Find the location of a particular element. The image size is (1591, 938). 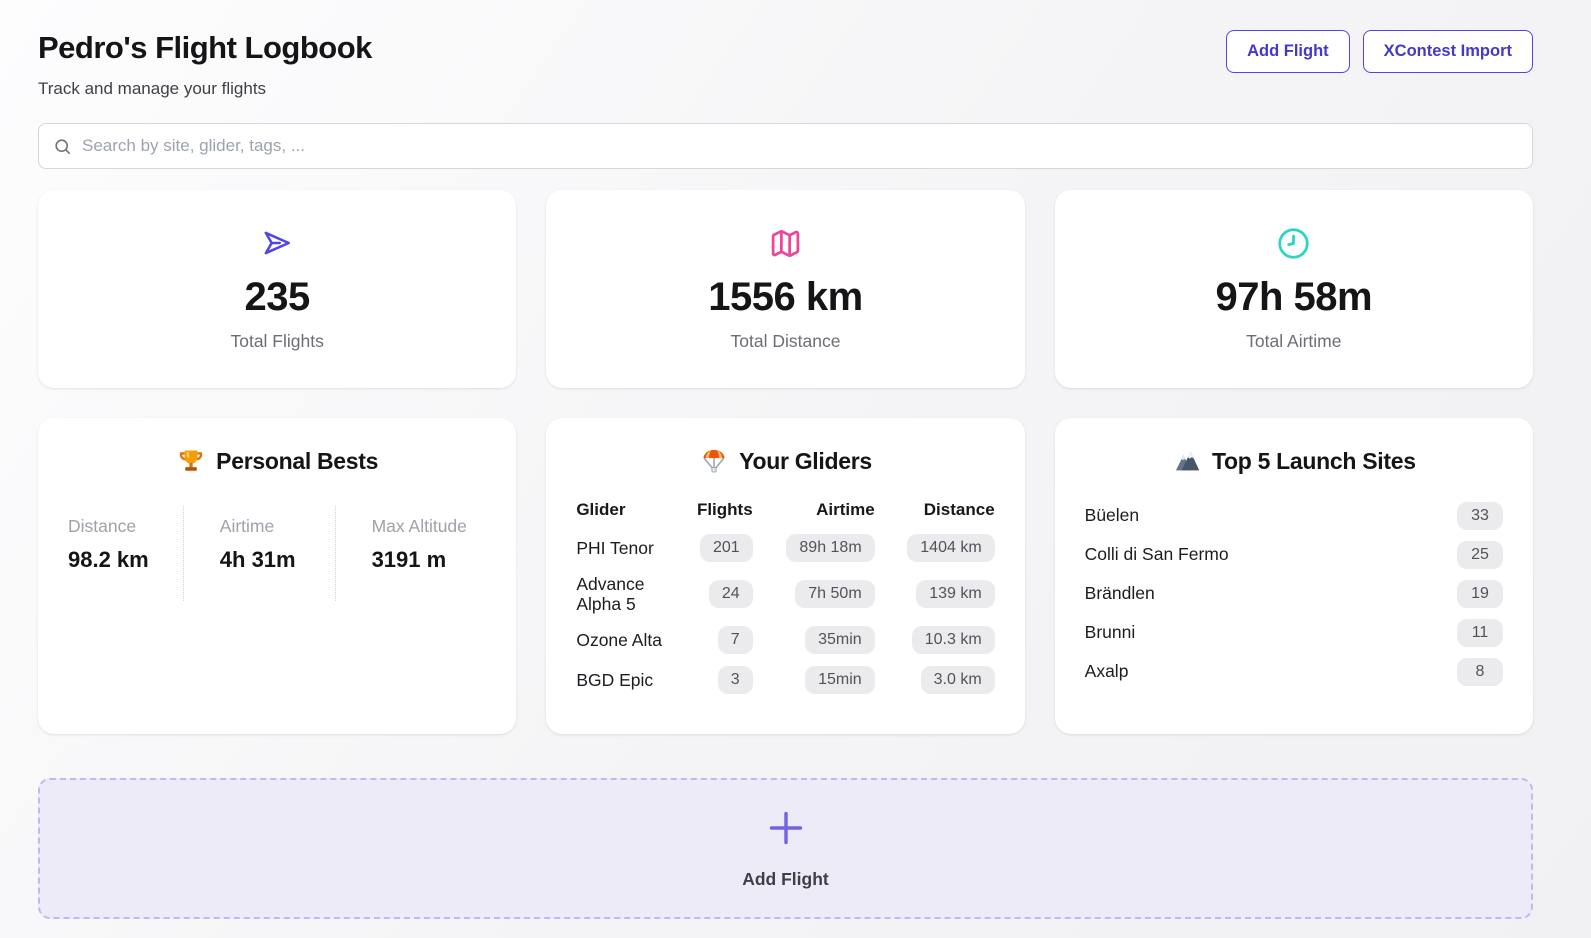

site-count-badge: 8 is located at coordinates (1480, 671).